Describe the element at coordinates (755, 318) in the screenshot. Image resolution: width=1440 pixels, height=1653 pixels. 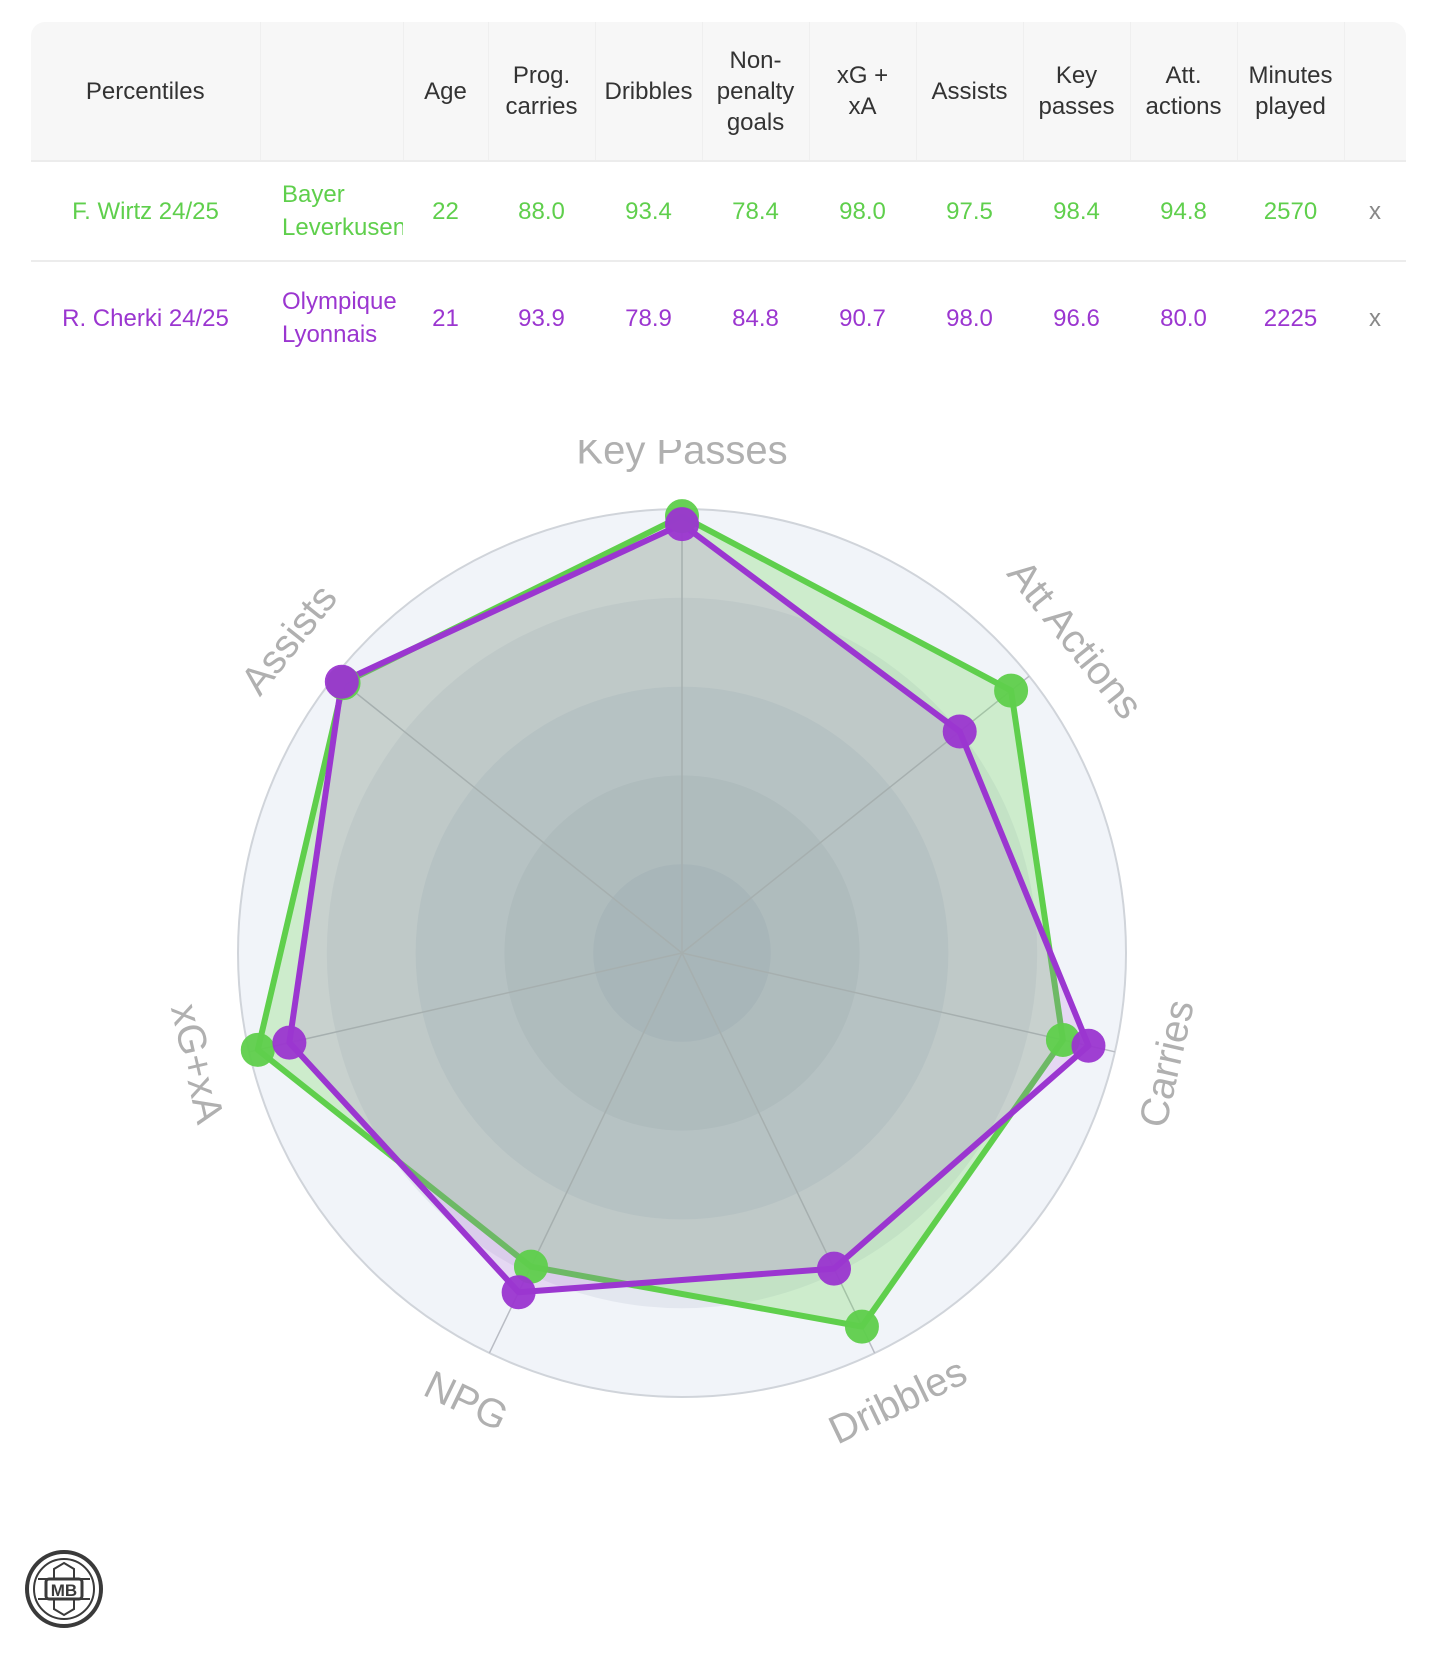
I see `cell-non-penalty-goals: 84.8` at that location.